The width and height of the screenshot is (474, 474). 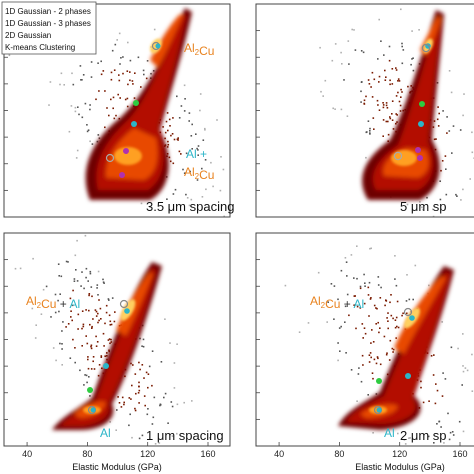 What do you see at coordinates (279, 454) in the screenshot?
I see `x-tick-label: 40` at bounding box center [279, 454].